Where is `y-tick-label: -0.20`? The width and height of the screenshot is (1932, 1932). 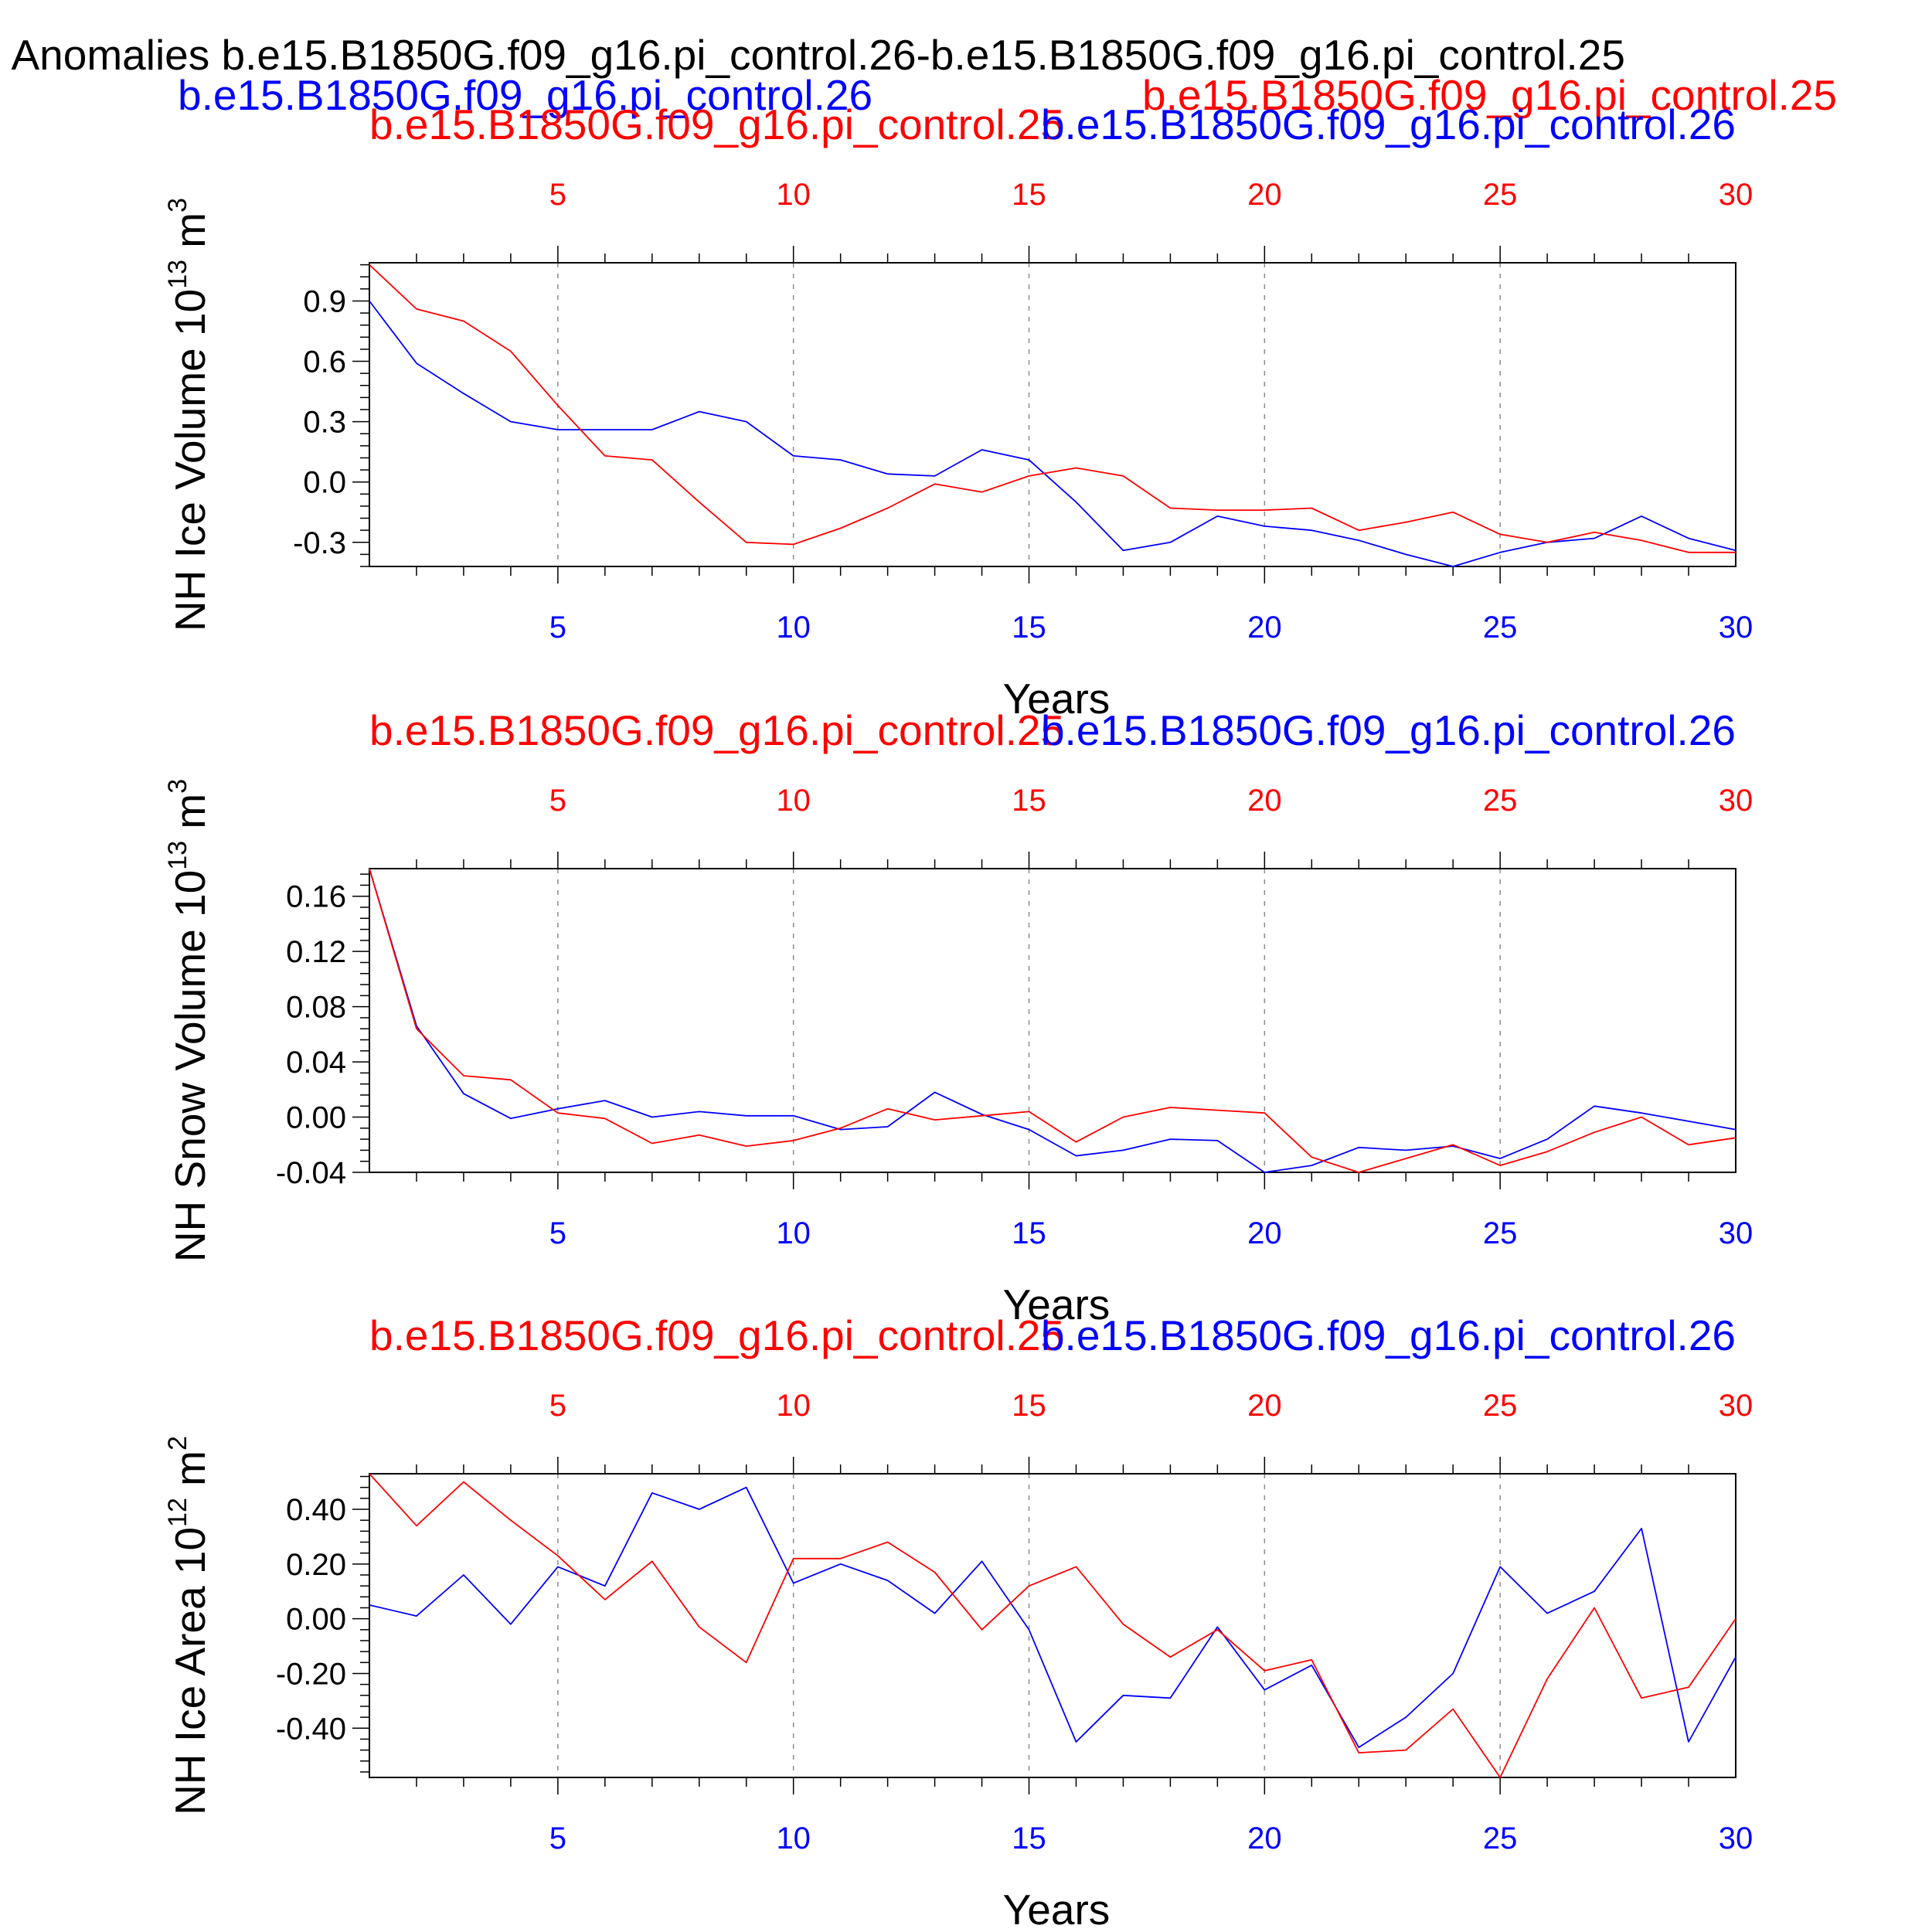 y-tick-label: -0.20 is located at coordinates (311, 1674).